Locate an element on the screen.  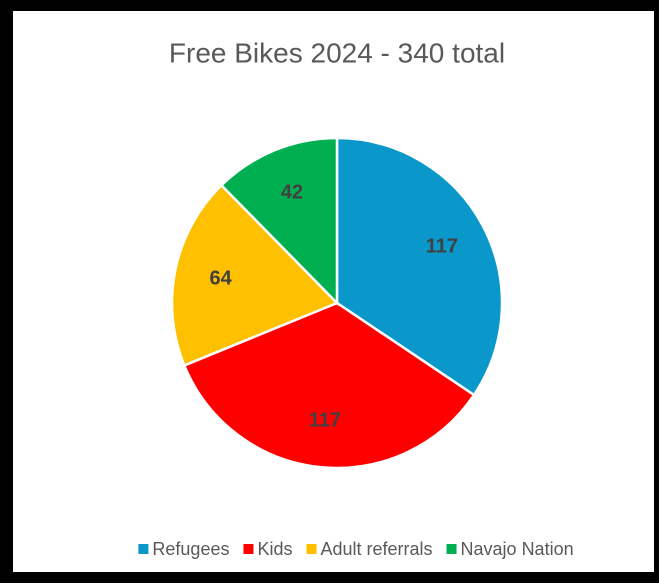
legend-label: Kids is located at coordinates (274, 549).